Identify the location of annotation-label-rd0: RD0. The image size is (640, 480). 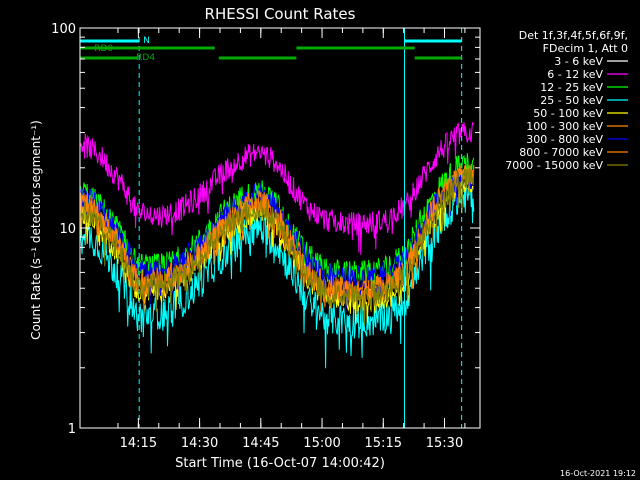
(103, 49).